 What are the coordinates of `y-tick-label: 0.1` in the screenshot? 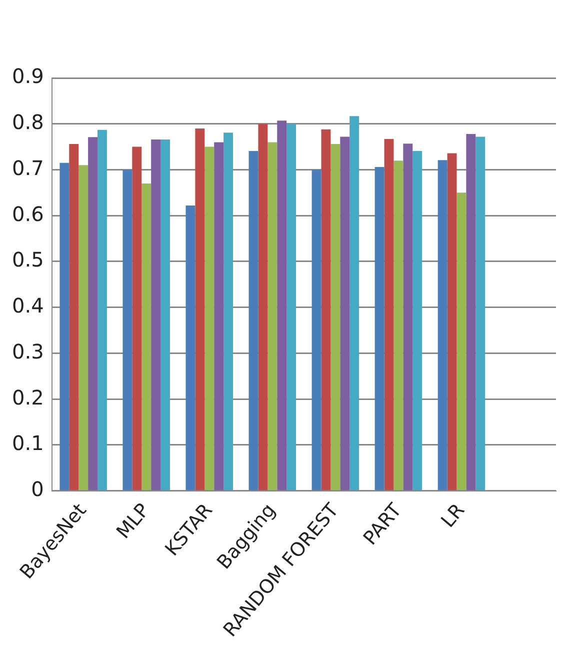 It's located at (28, 443).